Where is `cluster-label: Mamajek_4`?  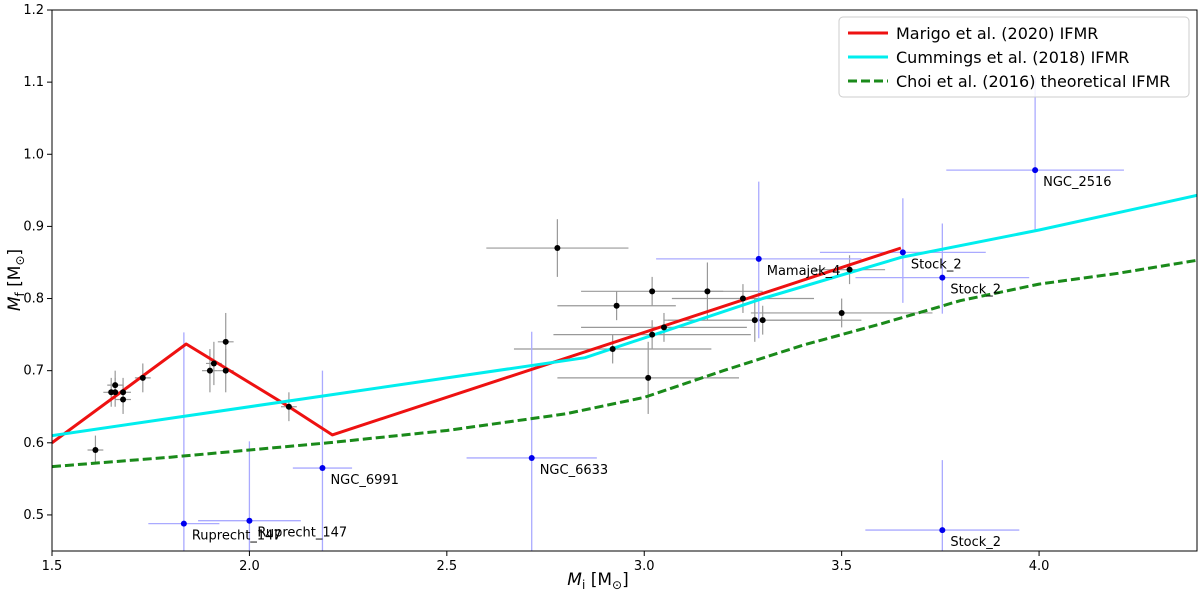 cluster-label: Mamajek_4 is located at coordinates (804, 271).